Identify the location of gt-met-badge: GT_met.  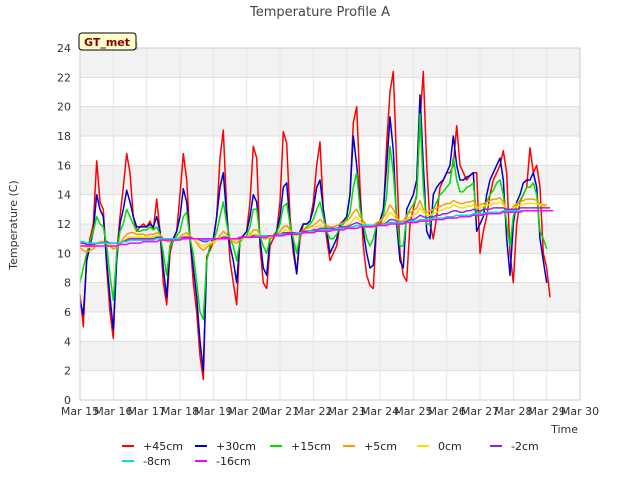
(108, 41).